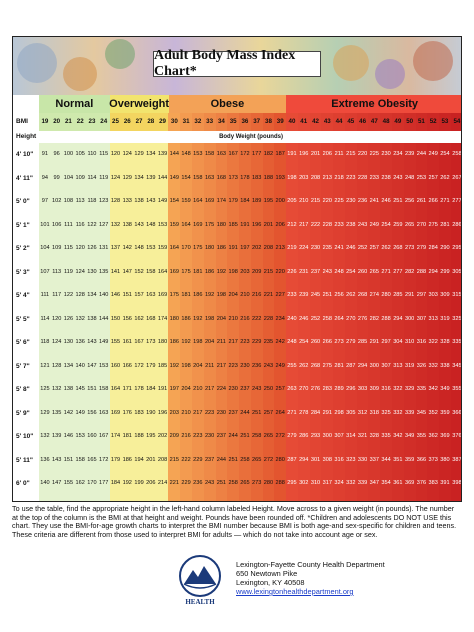 The image size is (474, 632). Describe the element at coordinates (150, 390) in the screenshot. I see `weight-cell: 184` at that location.